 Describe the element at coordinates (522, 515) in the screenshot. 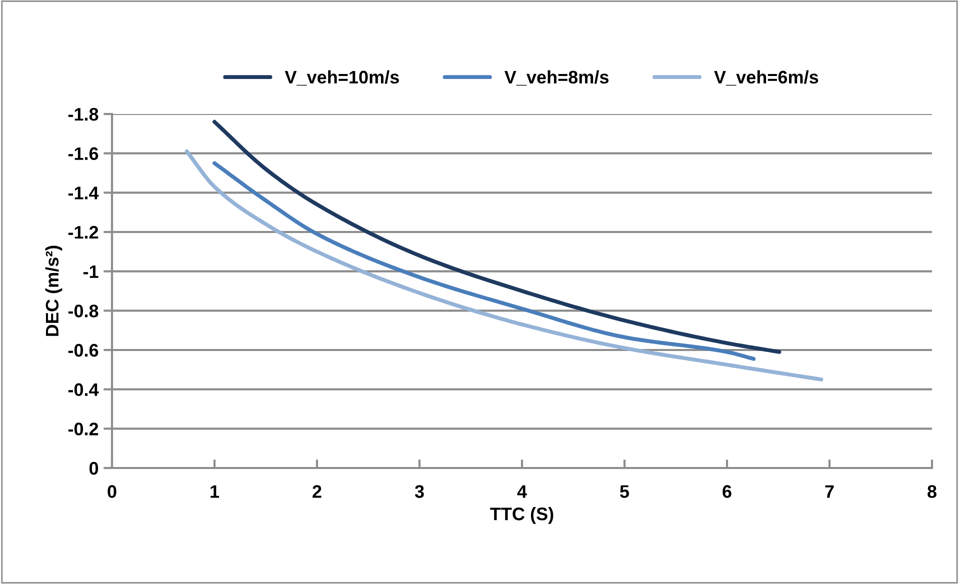

I see `x-axis-title: TTC (S)` at that location.